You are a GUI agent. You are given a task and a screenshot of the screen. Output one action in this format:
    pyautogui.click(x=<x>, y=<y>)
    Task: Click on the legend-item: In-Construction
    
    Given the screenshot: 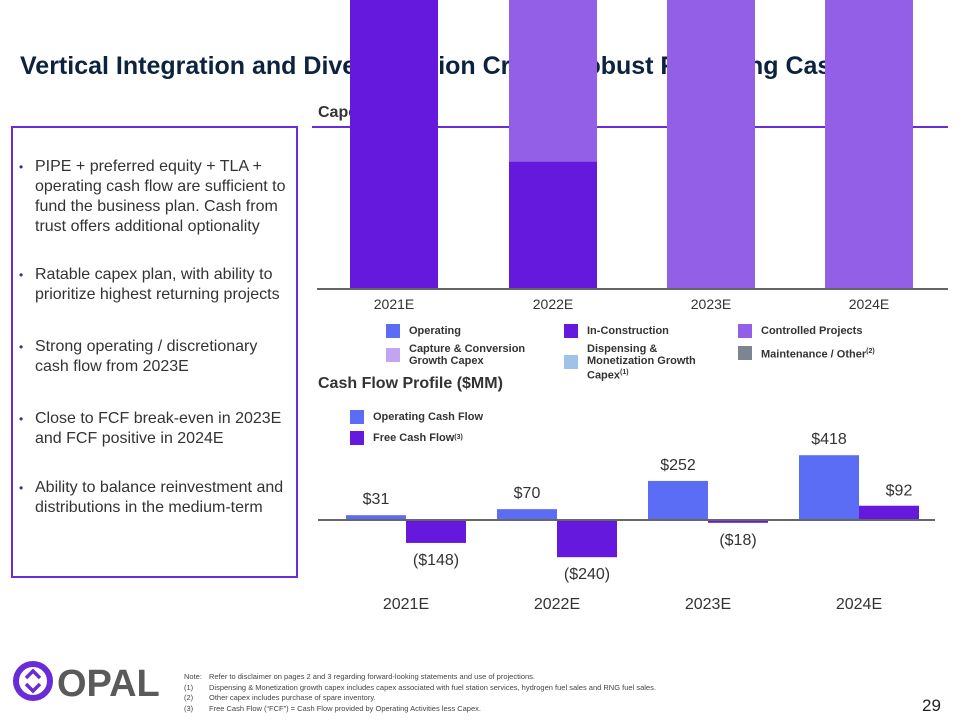 What is the action you would take?
    pyautogui.click(x=616, y=331)
    